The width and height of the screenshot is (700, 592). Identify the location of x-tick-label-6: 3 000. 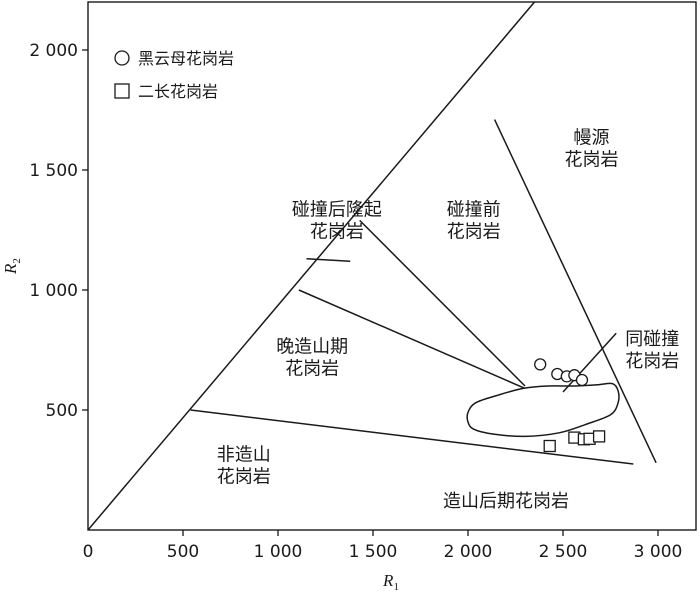
(658, 552).